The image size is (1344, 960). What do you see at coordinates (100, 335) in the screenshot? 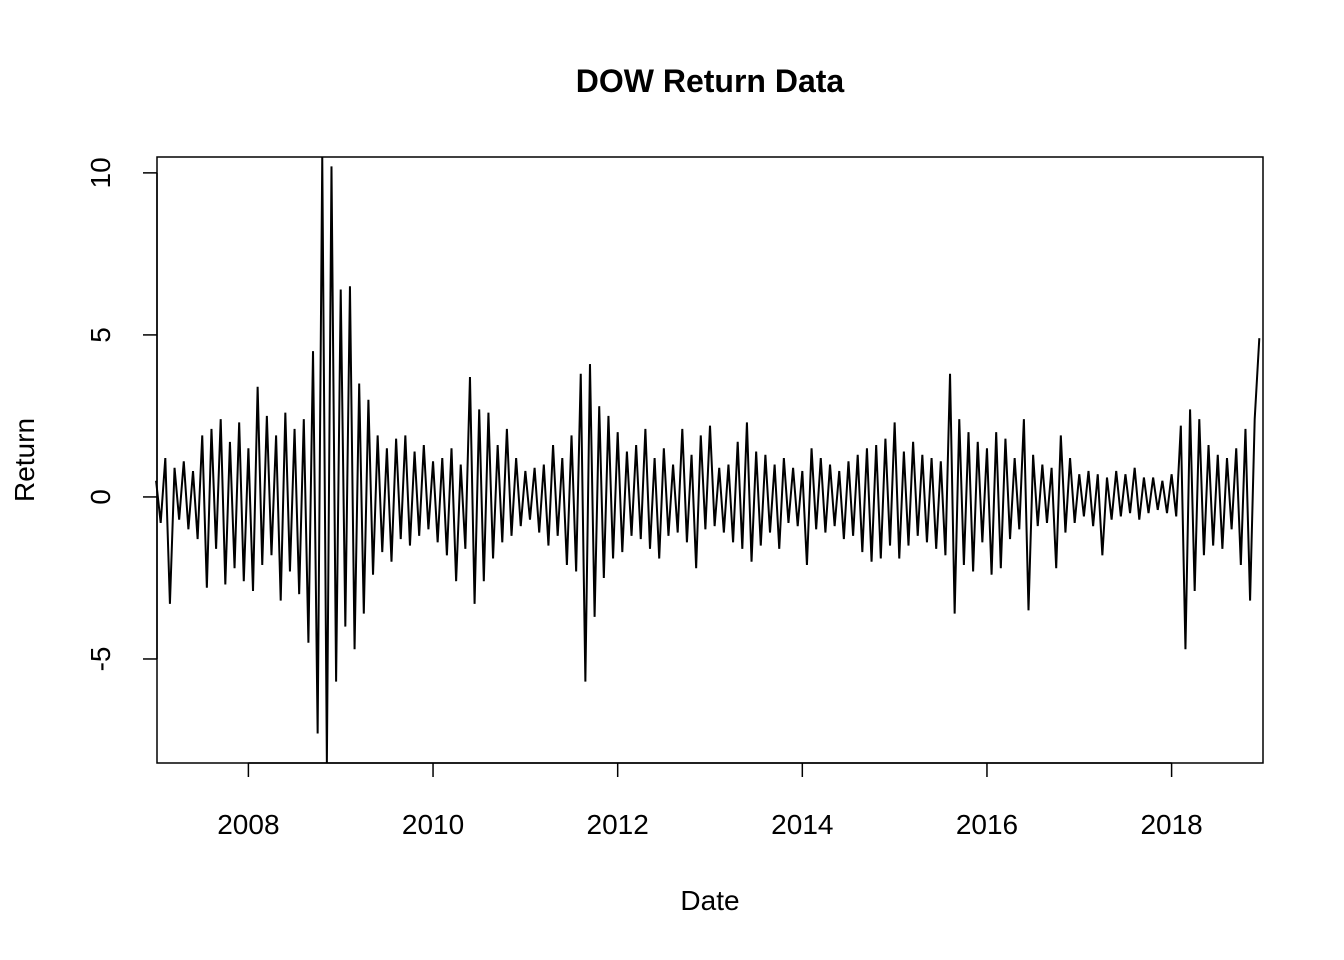
I see `y-tick-label: 5` at bounding box center [100, 335].